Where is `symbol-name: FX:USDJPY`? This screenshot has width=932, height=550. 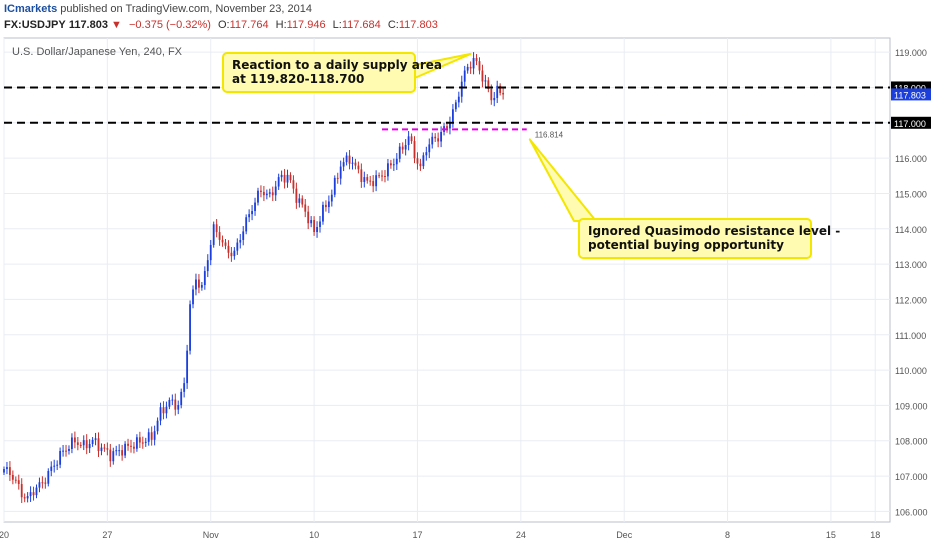
symbol-name: FX:USDJPY is located at coordinates (35, 25).